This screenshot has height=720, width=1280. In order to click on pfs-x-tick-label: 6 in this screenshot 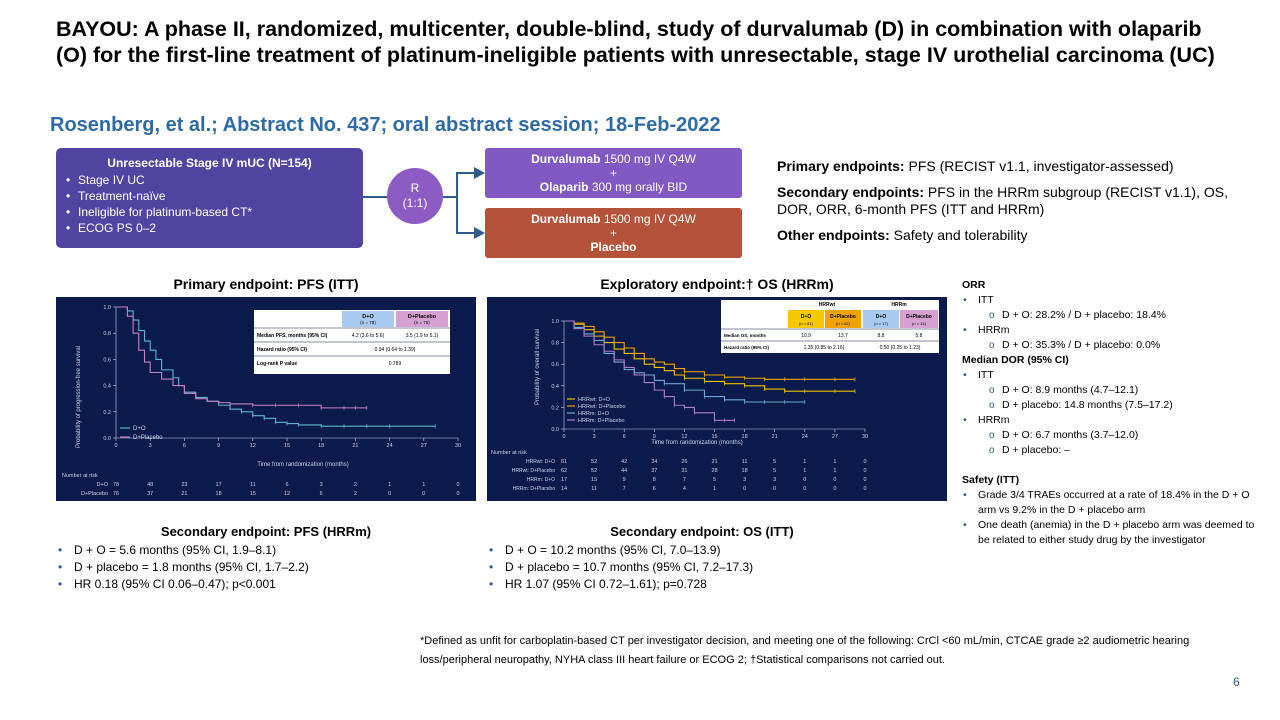, I will do `click(184, 446)`.